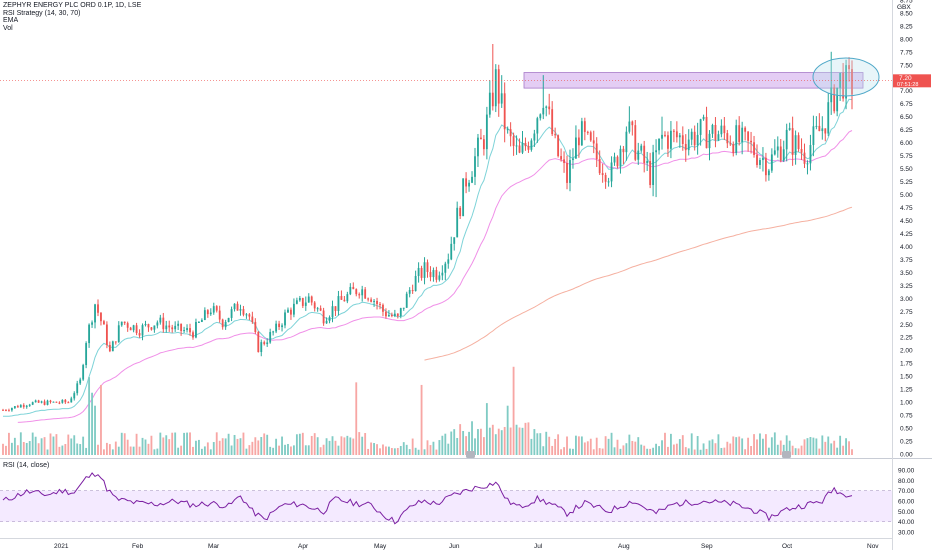 This screenshot has width=932, height=555. What do you see at coordinates (906, 221) in the screenshot?
I see `price-tick-label: 4.50` at bounding box center [906, 221].